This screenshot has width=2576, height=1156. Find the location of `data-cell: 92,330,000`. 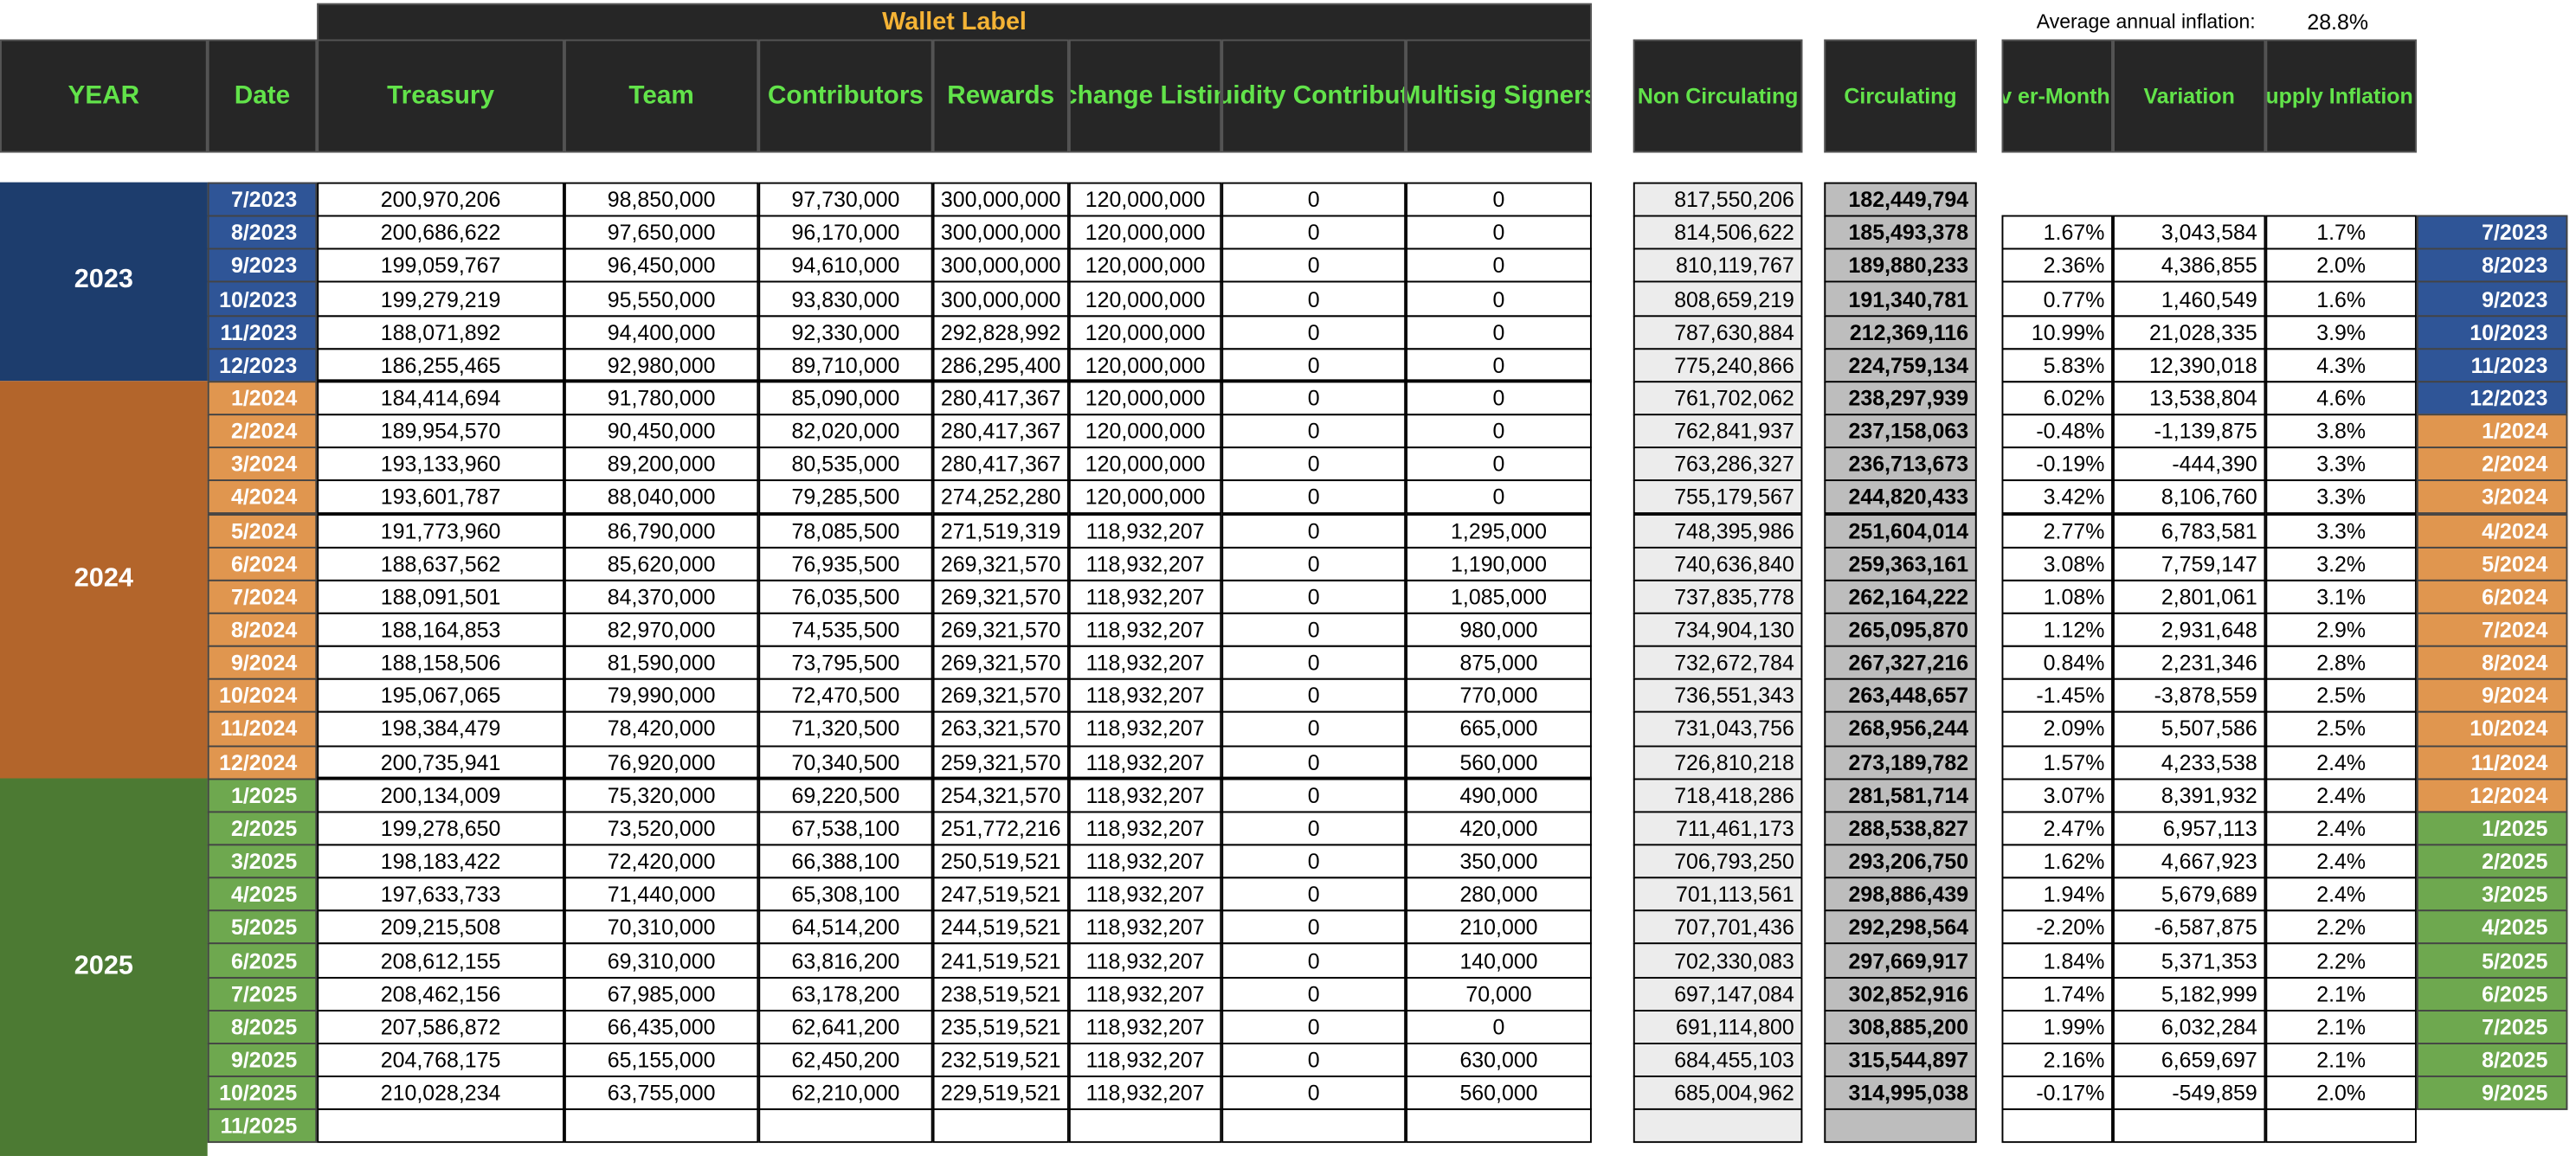

data-cell: 92,330,000 is located at coordinates (845, 332).